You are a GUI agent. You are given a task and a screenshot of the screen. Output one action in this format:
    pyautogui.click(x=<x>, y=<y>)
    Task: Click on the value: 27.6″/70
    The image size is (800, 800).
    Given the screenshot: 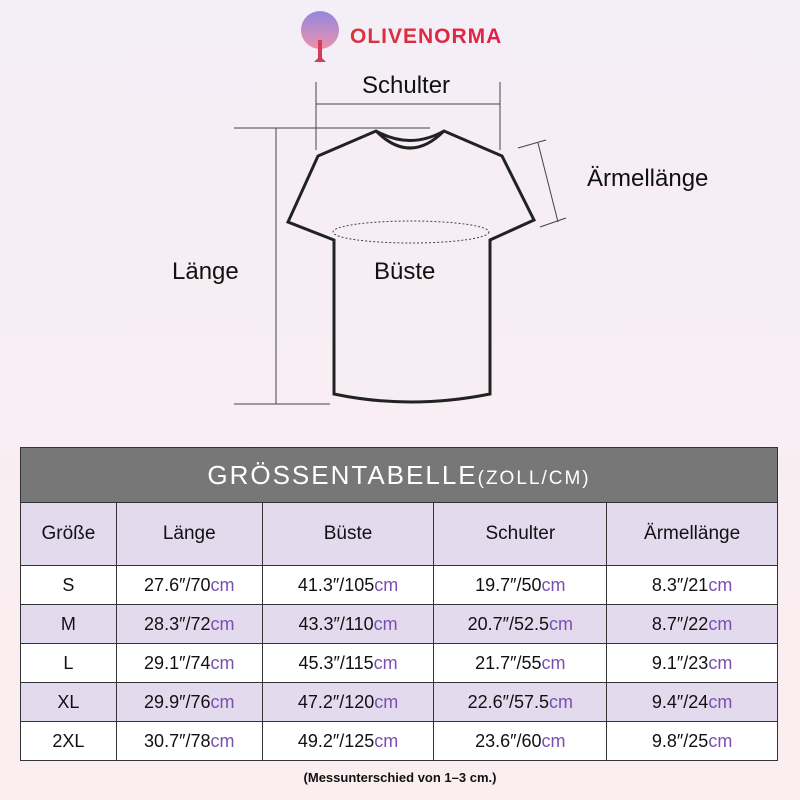 What is the action you would take?
    pyautogui.click(x=177, y=584)
    